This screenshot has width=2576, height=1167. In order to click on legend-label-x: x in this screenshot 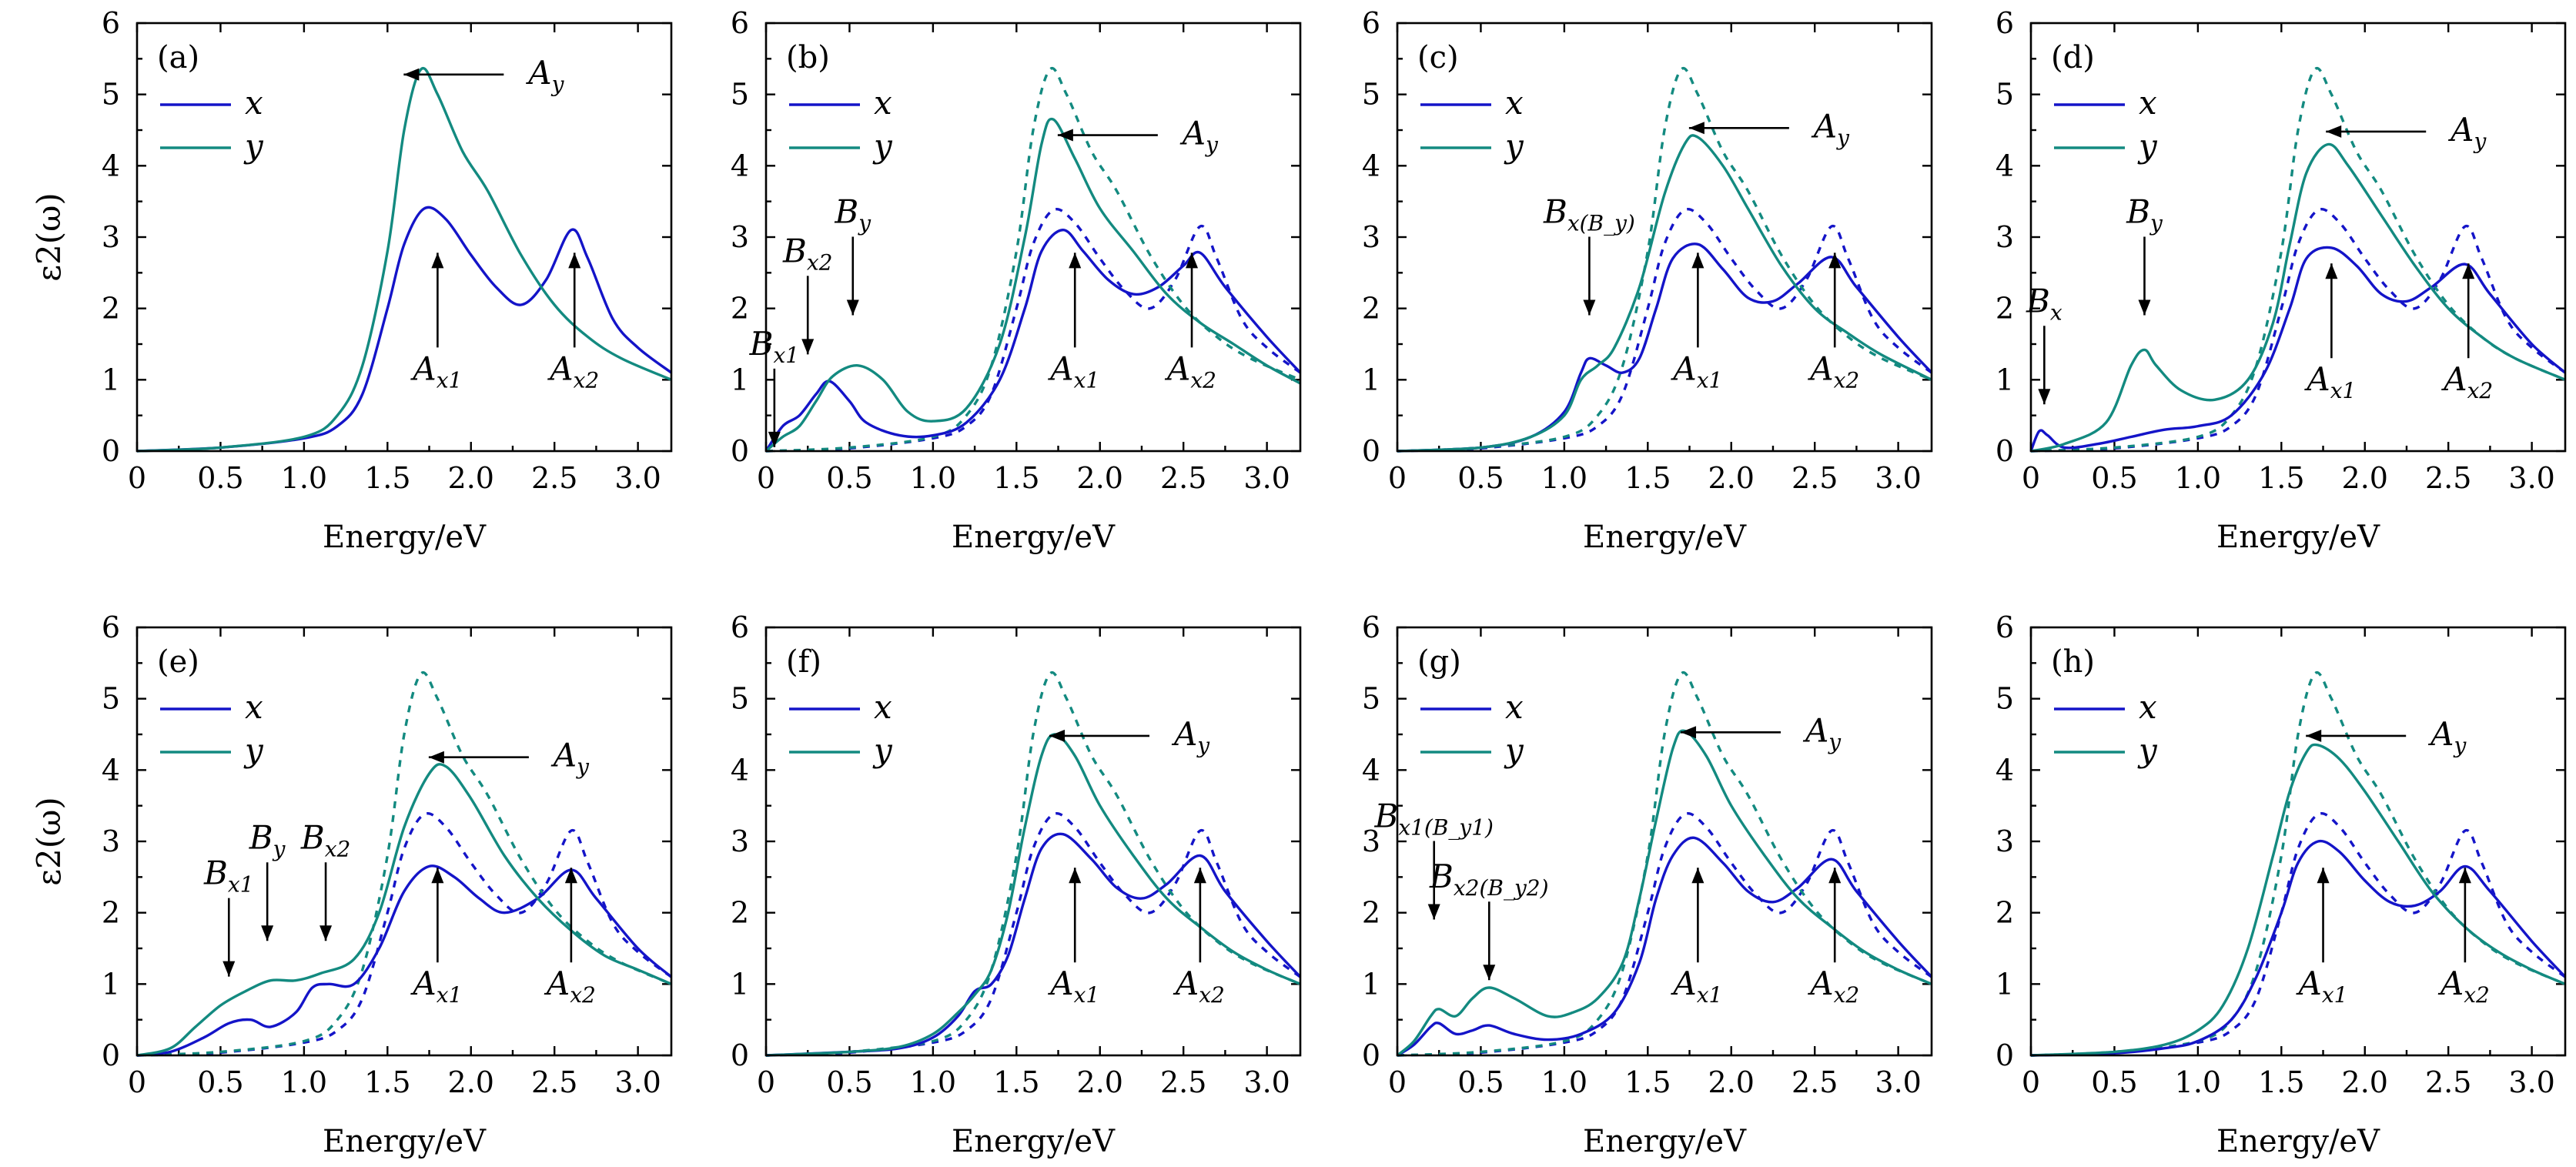, I will do `click(254, 707)`.